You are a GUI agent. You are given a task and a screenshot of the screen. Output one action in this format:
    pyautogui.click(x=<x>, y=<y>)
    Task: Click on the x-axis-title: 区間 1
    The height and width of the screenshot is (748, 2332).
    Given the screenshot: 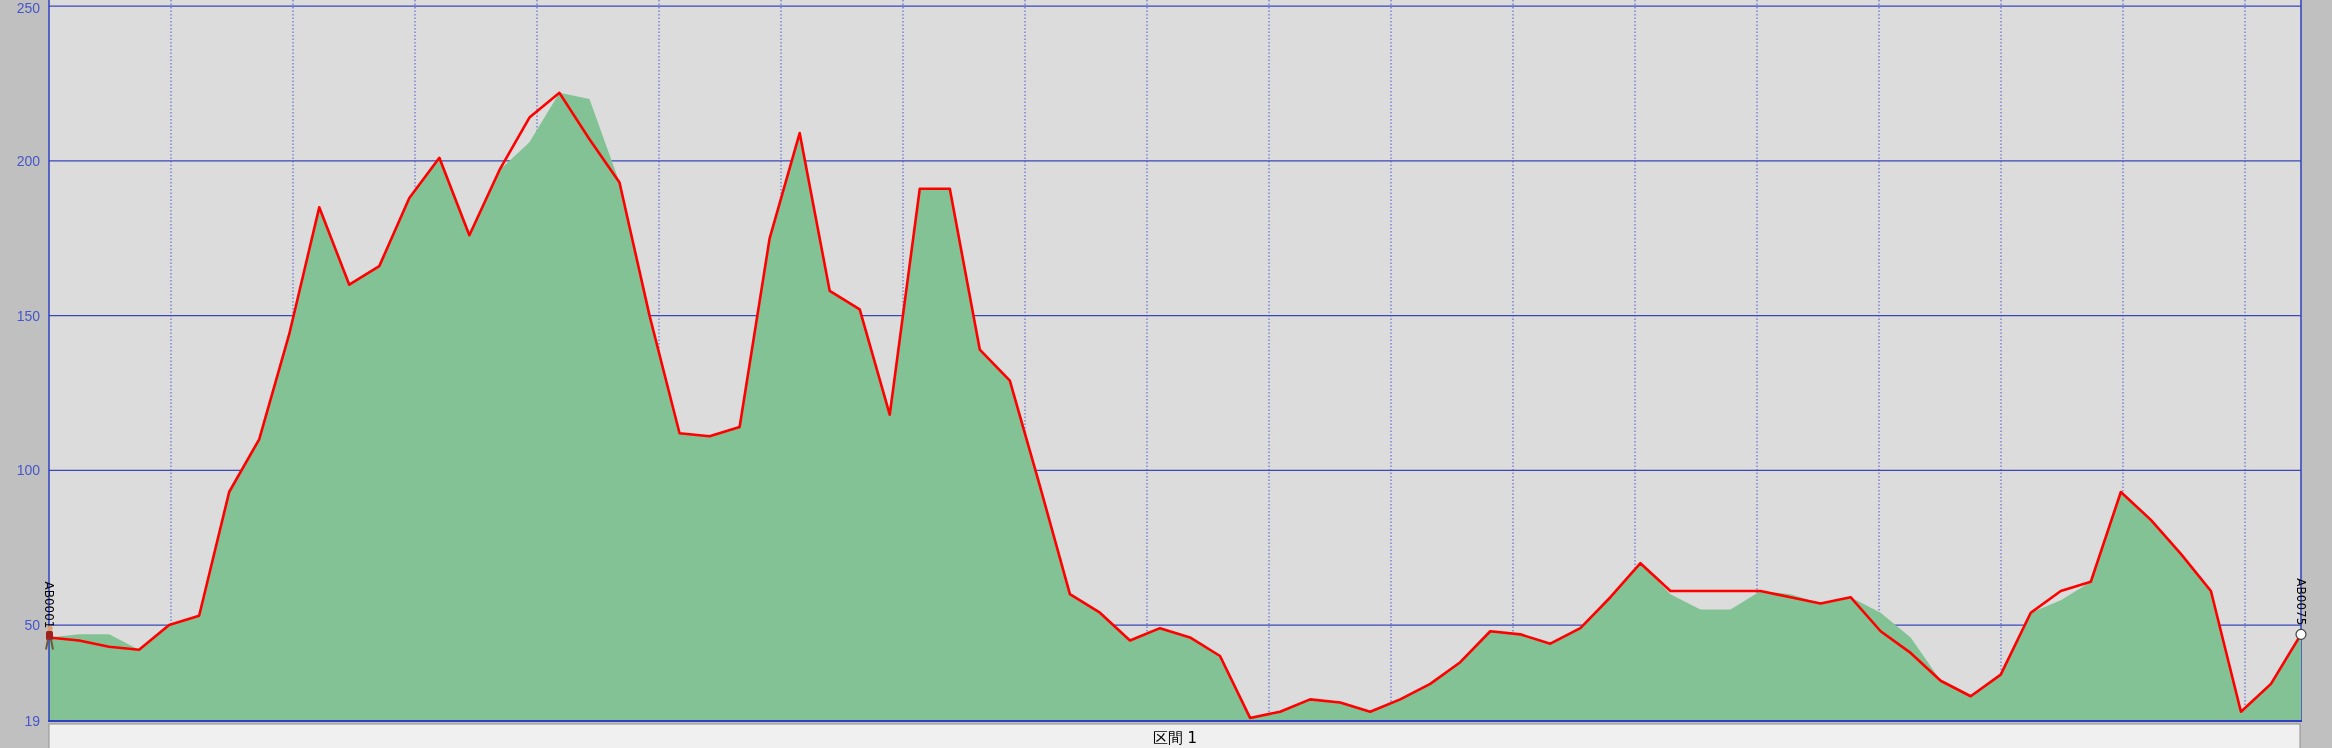 What is the action you would take?
    pyautogui.click(x=1175, y=738)
    